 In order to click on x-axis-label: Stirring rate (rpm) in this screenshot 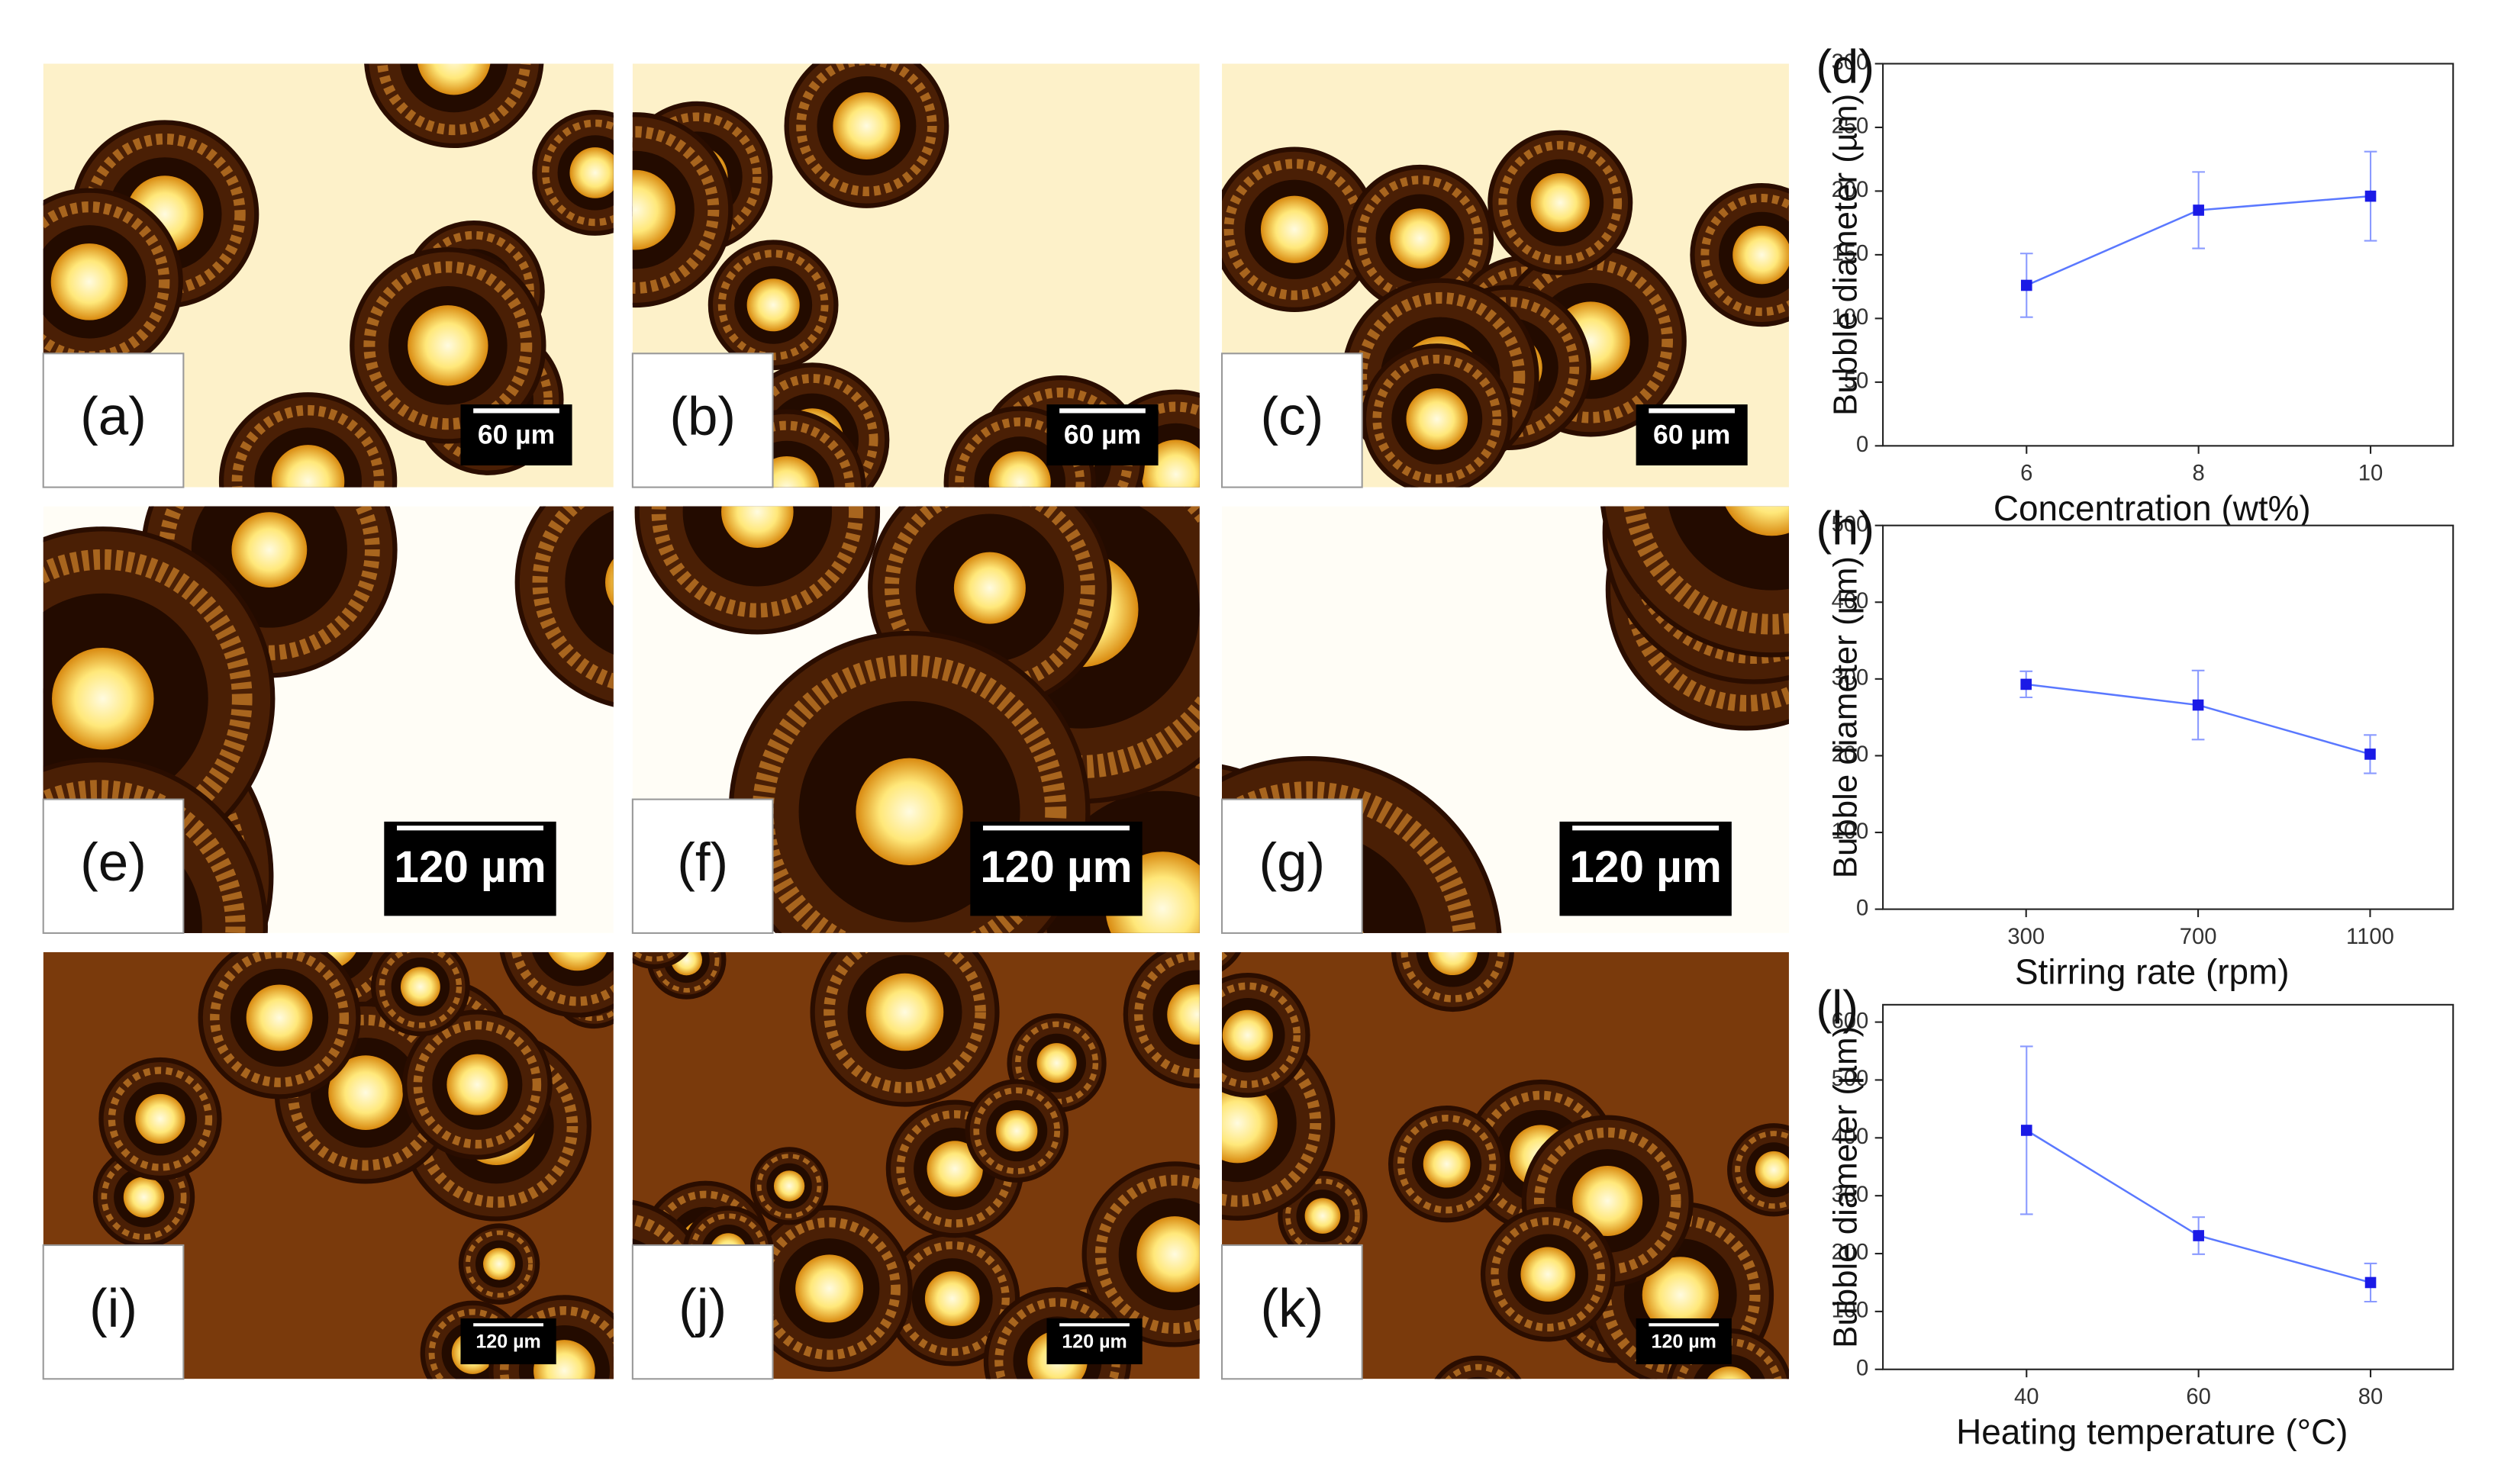, I will do `click(2152, 971)`.